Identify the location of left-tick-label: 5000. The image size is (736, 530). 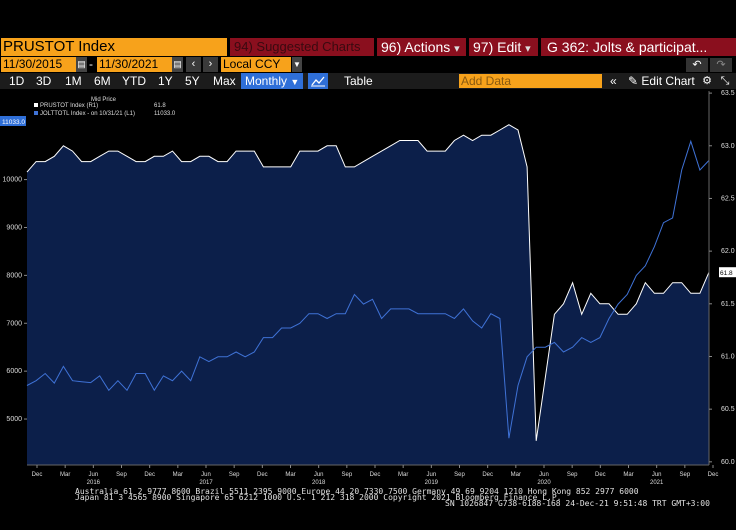
(14, 419).